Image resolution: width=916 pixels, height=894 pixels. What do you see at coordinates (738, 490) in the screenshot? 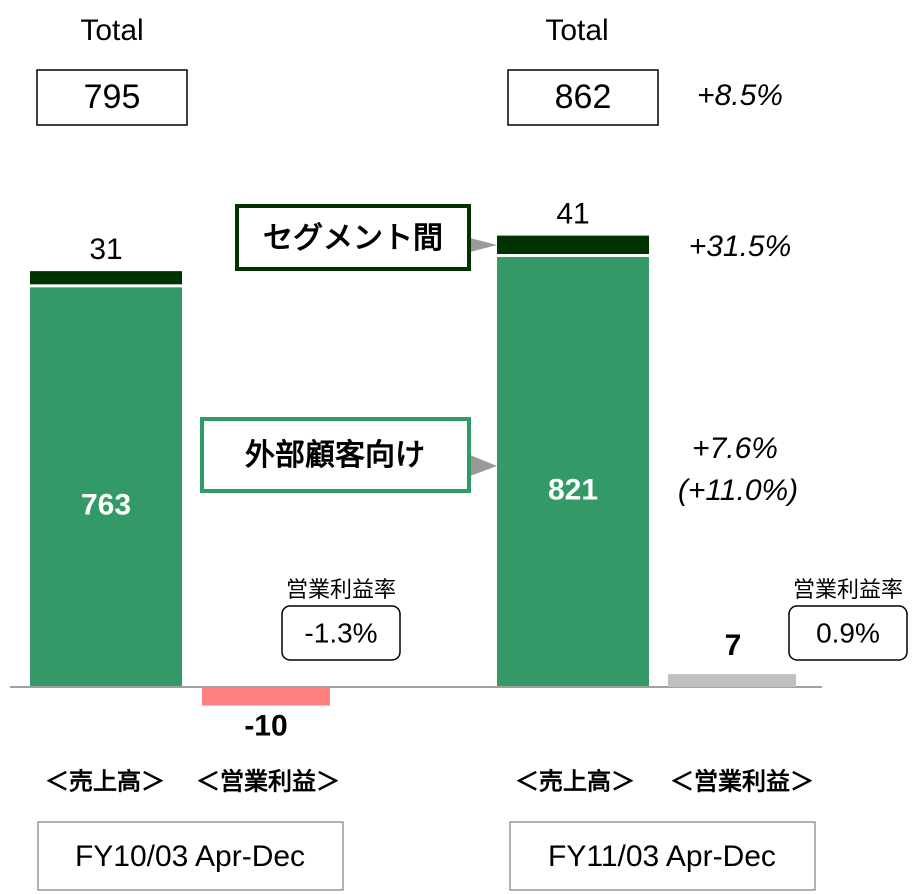
I see `change-label: (+11.0%)` at bounding box center [738, 490].